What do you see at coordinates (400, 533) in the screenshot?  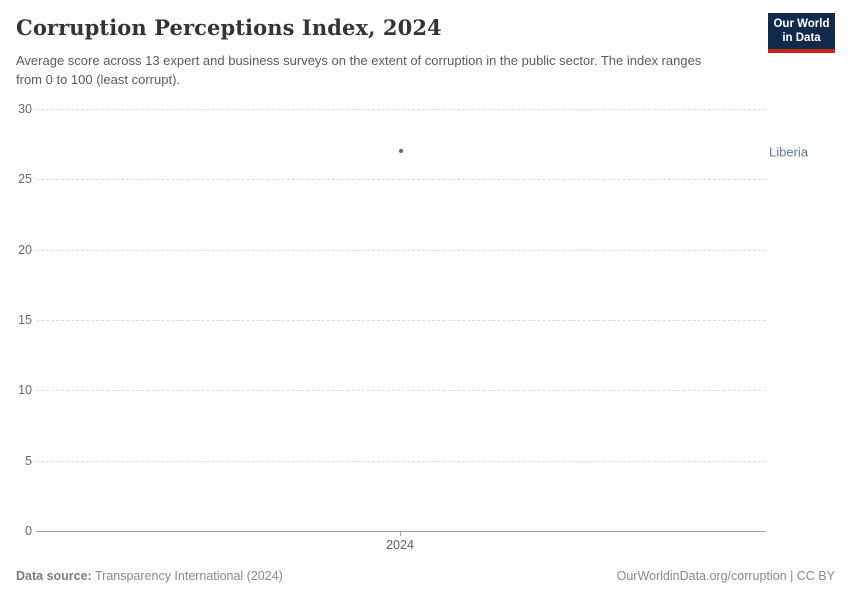 I see `x-axis-tick` at bounding box center [400, 533].